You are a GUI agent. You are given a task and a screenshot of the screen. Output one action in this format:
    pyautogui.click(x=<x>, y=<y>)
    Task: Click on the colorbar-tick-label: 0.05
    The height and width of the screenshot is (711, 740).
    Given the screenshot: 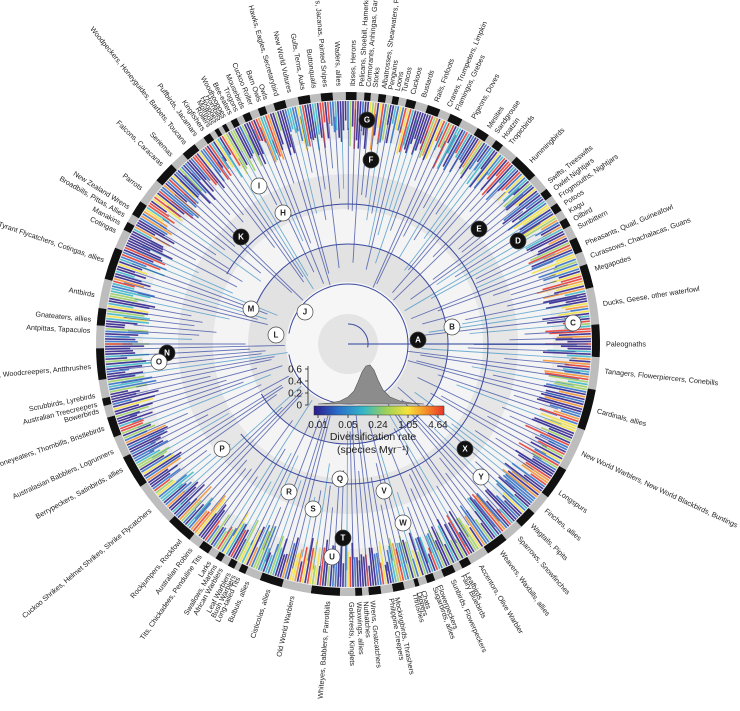 What is the action you would take?
    pyautogui.click(x=348, y=425)
    